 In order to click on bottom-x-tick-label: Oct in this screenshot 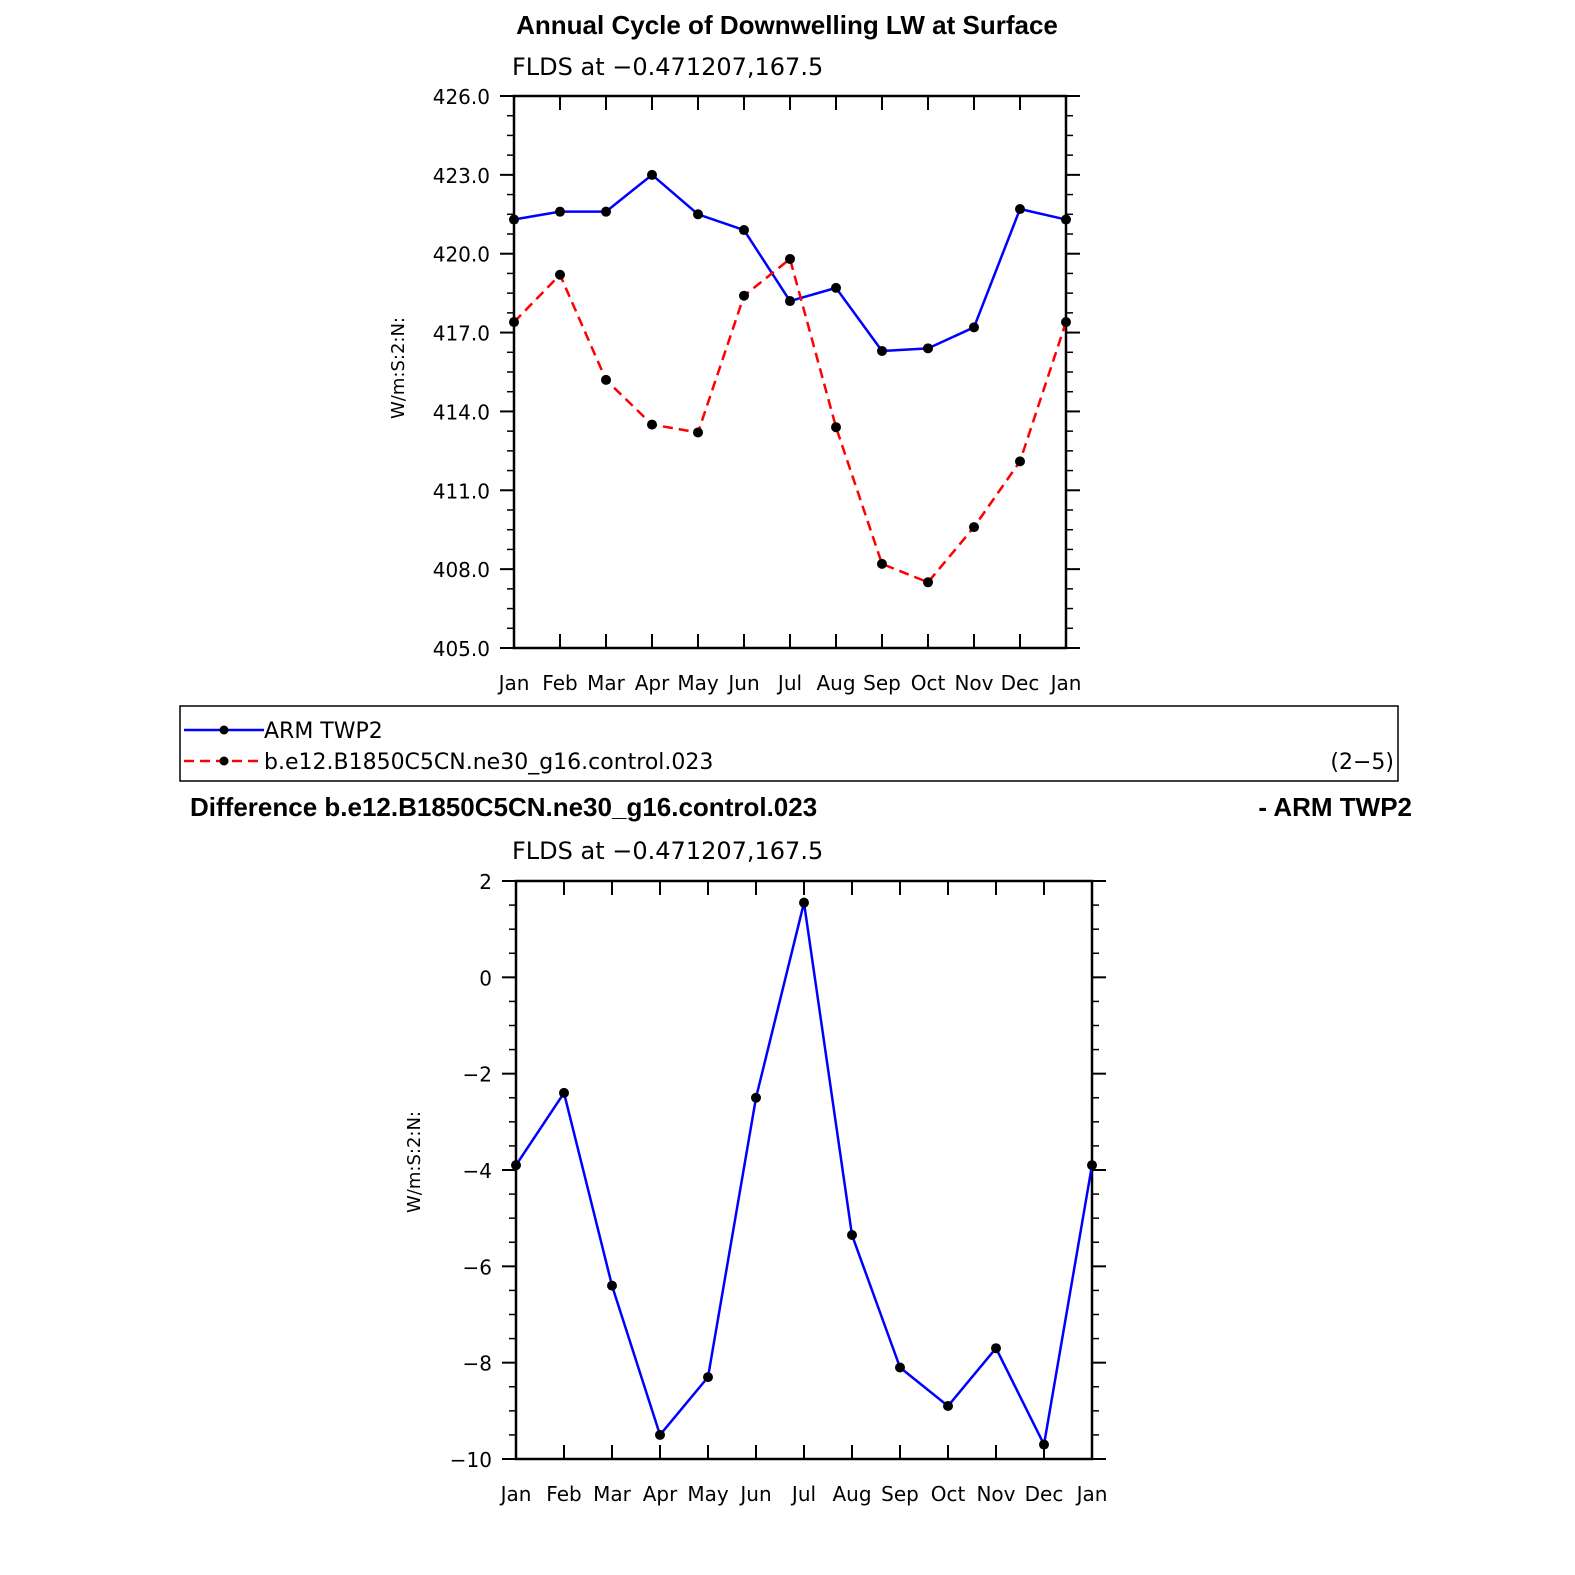, I will do `click(948, 1494)`.